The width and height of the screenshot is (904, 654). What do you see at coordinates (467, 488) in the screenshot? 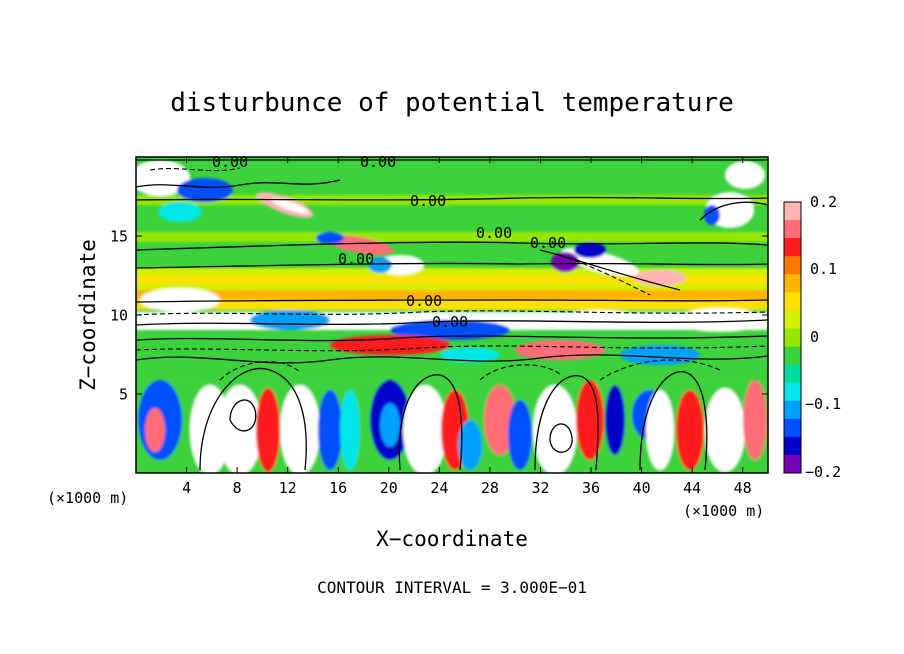
I see `x-tick-labels: 4 8 12 16 20 24 28 32 36 40 44 48` at bounding box center [467, 488].